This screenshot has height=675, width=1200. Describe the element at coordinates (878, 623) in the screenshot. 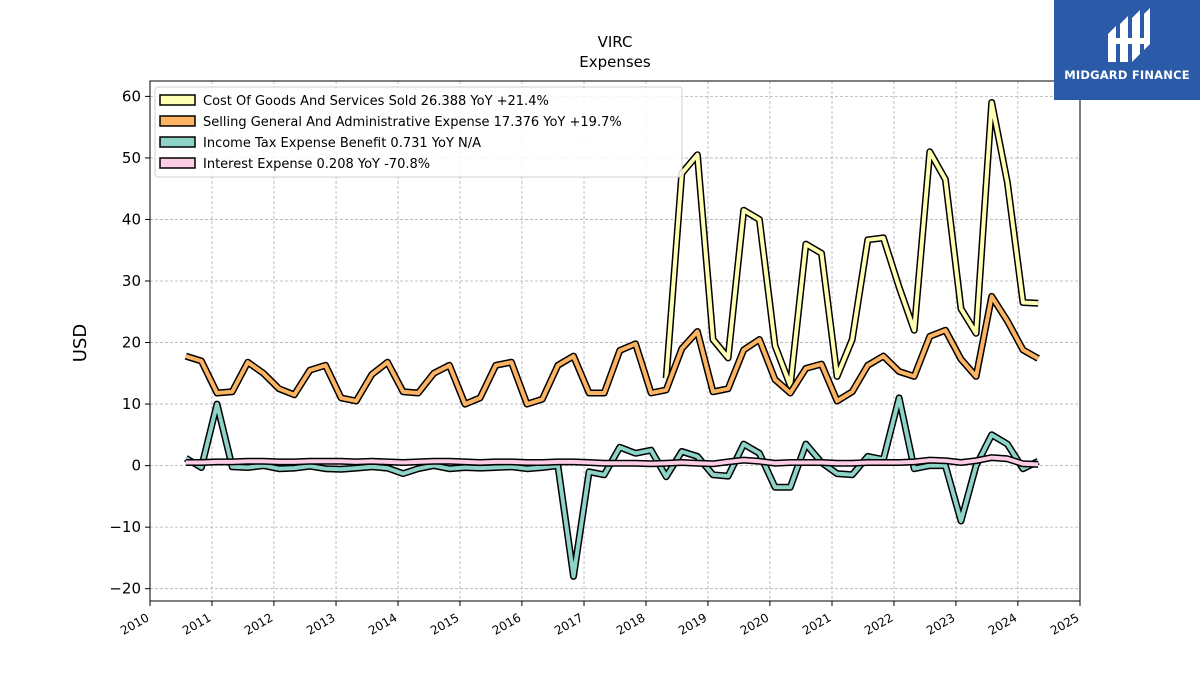

I see `x-tick-label: 2022` at that location.